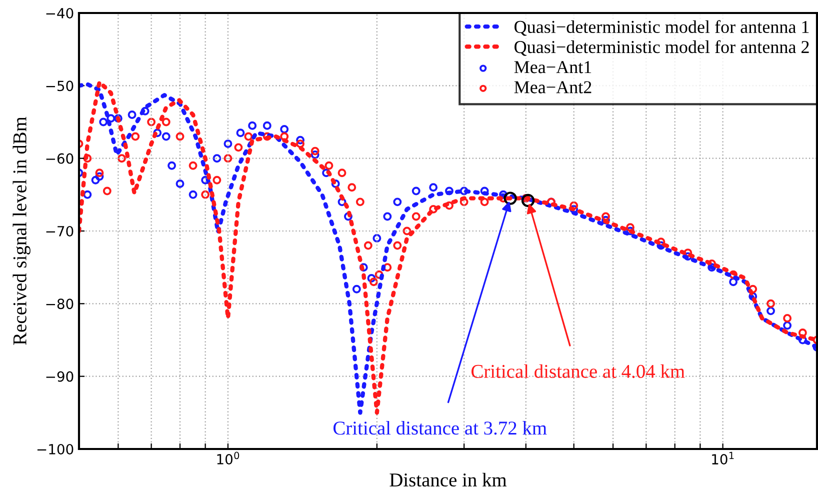 This screenshot has height=495, width=818. What do you see at coordinates (60, 376) in the screenshot?
I see `y-tick-label: −90` at bounding box center [60, 376].